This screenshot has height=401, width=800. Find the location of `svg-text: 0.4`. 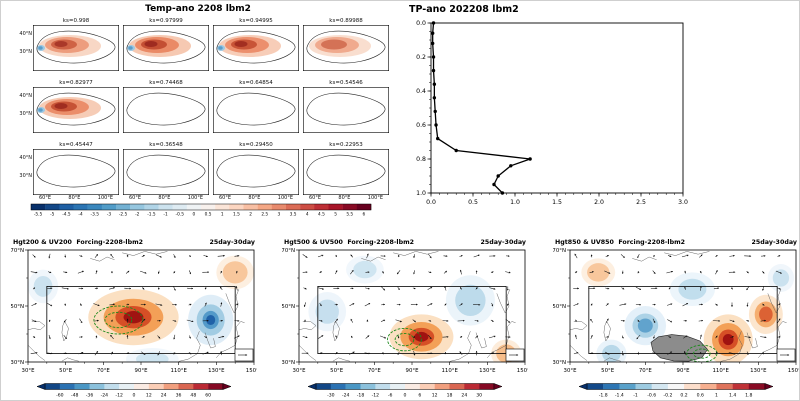

svg-text: 0.4 is located at coordinates (421, 91).